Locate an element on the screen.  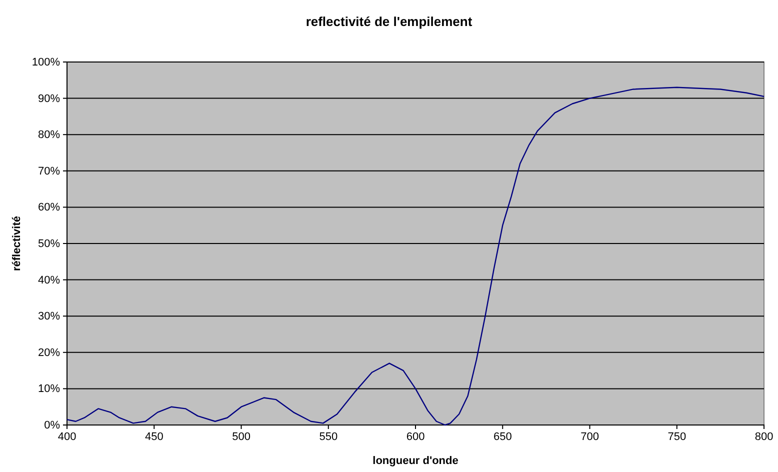
y-tick-label: 10% is located at coordinates (49, 389).